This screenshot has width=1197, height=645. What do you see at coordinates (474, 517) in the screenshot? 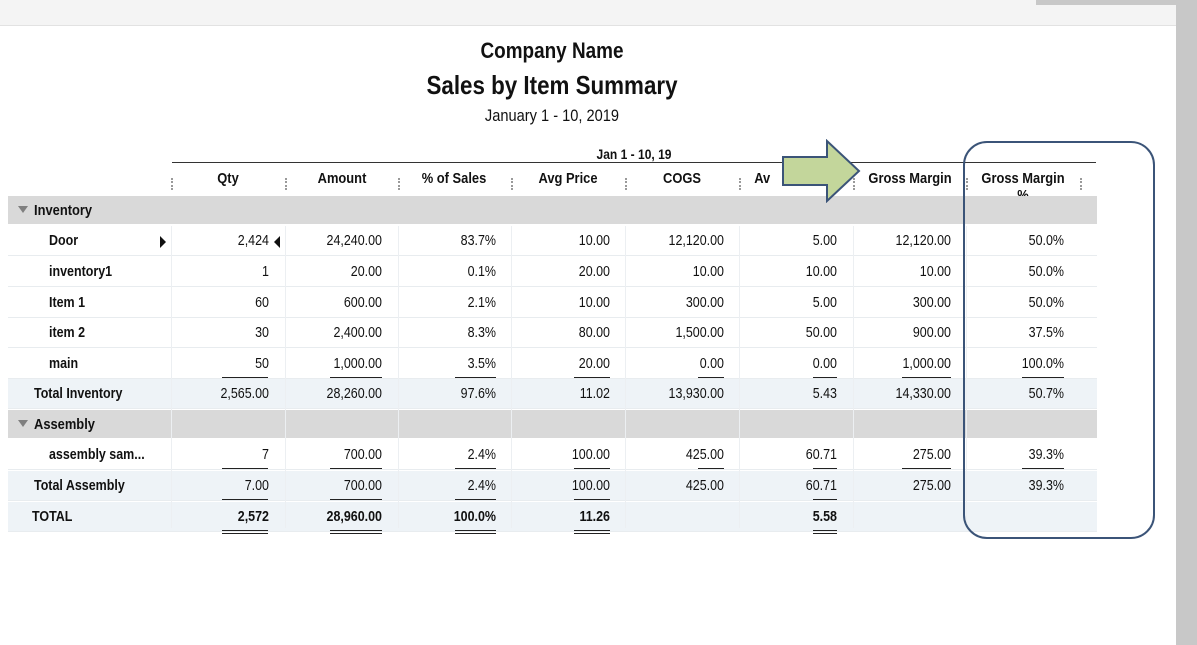
I see `cell-pct-sales: 100.0%` at bounding box center [474, 517].